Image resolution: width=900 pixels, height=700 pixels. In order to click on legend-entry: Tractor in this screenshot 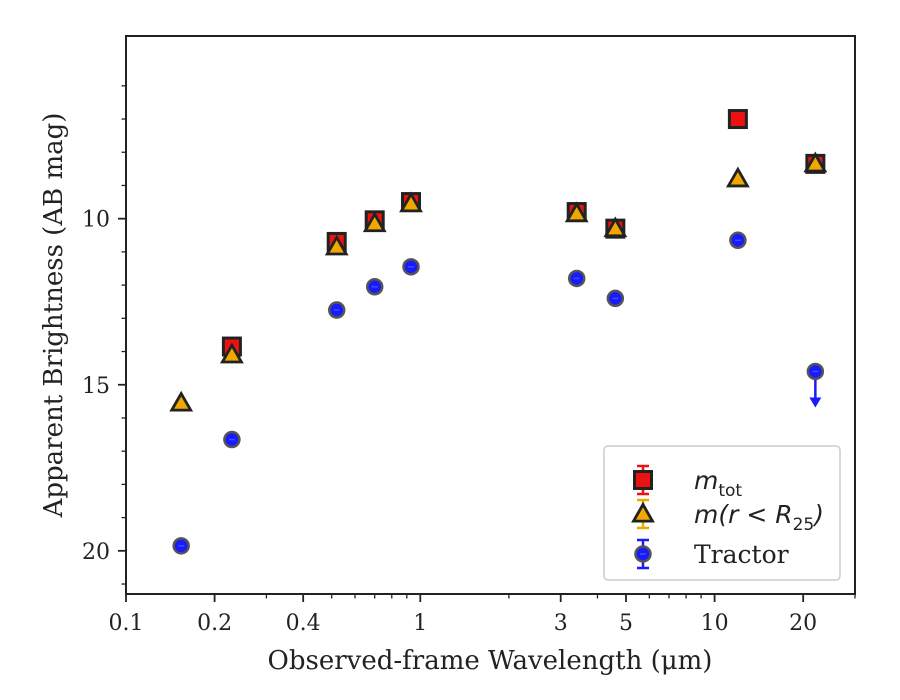, I will do `click(711, 554)`.